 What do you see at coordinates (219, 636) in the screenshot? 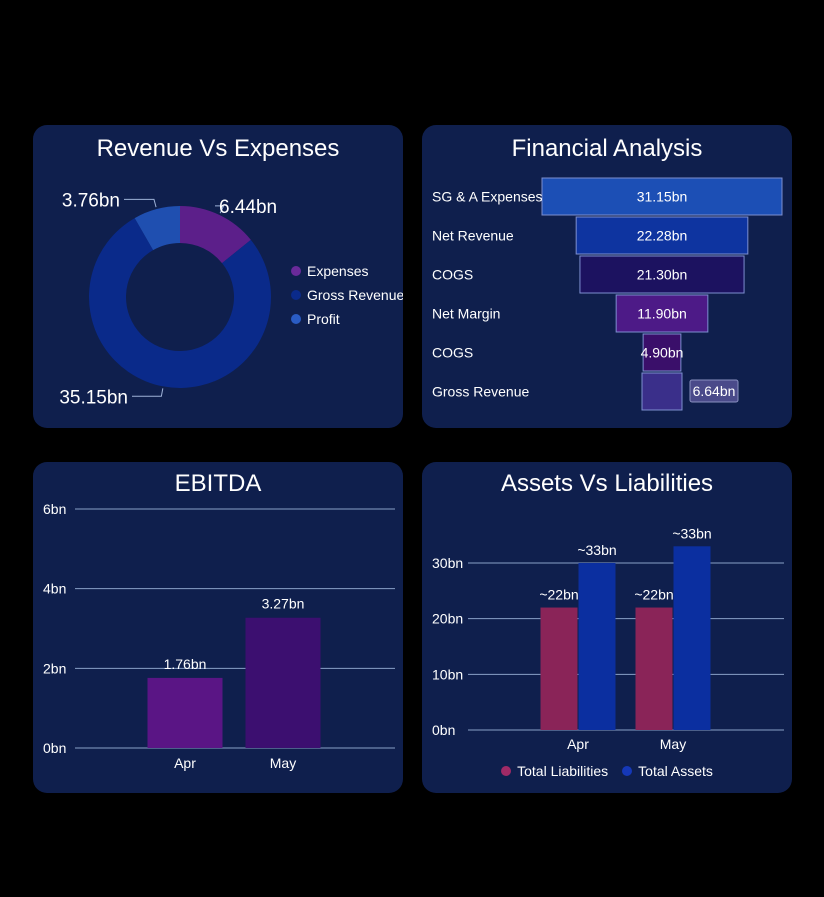
I see `ebitda-chart: 0bn 2bn 4bn 6bn 1.76bn Apr 3.27bn May` at bounding box center [219, 636].